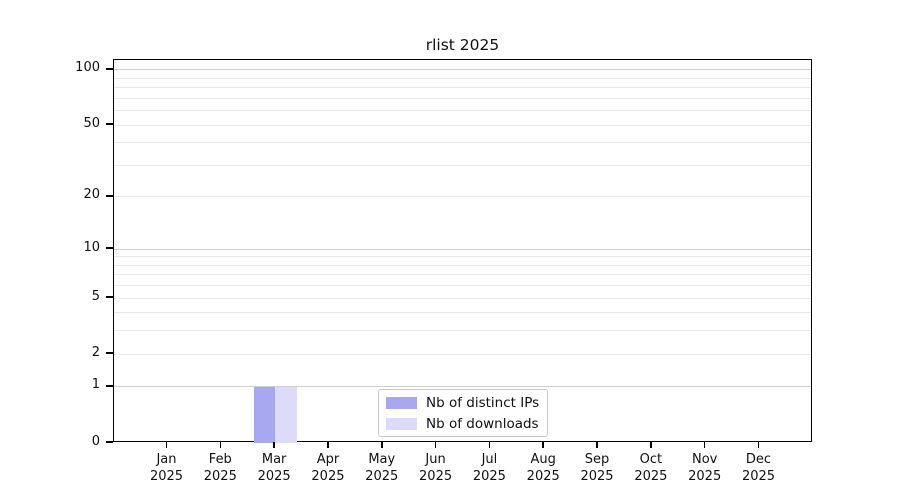 This screenshot has height=500, width=900. I want to click on legend-item-downloads: Nb of downloads, so click(462, 424).